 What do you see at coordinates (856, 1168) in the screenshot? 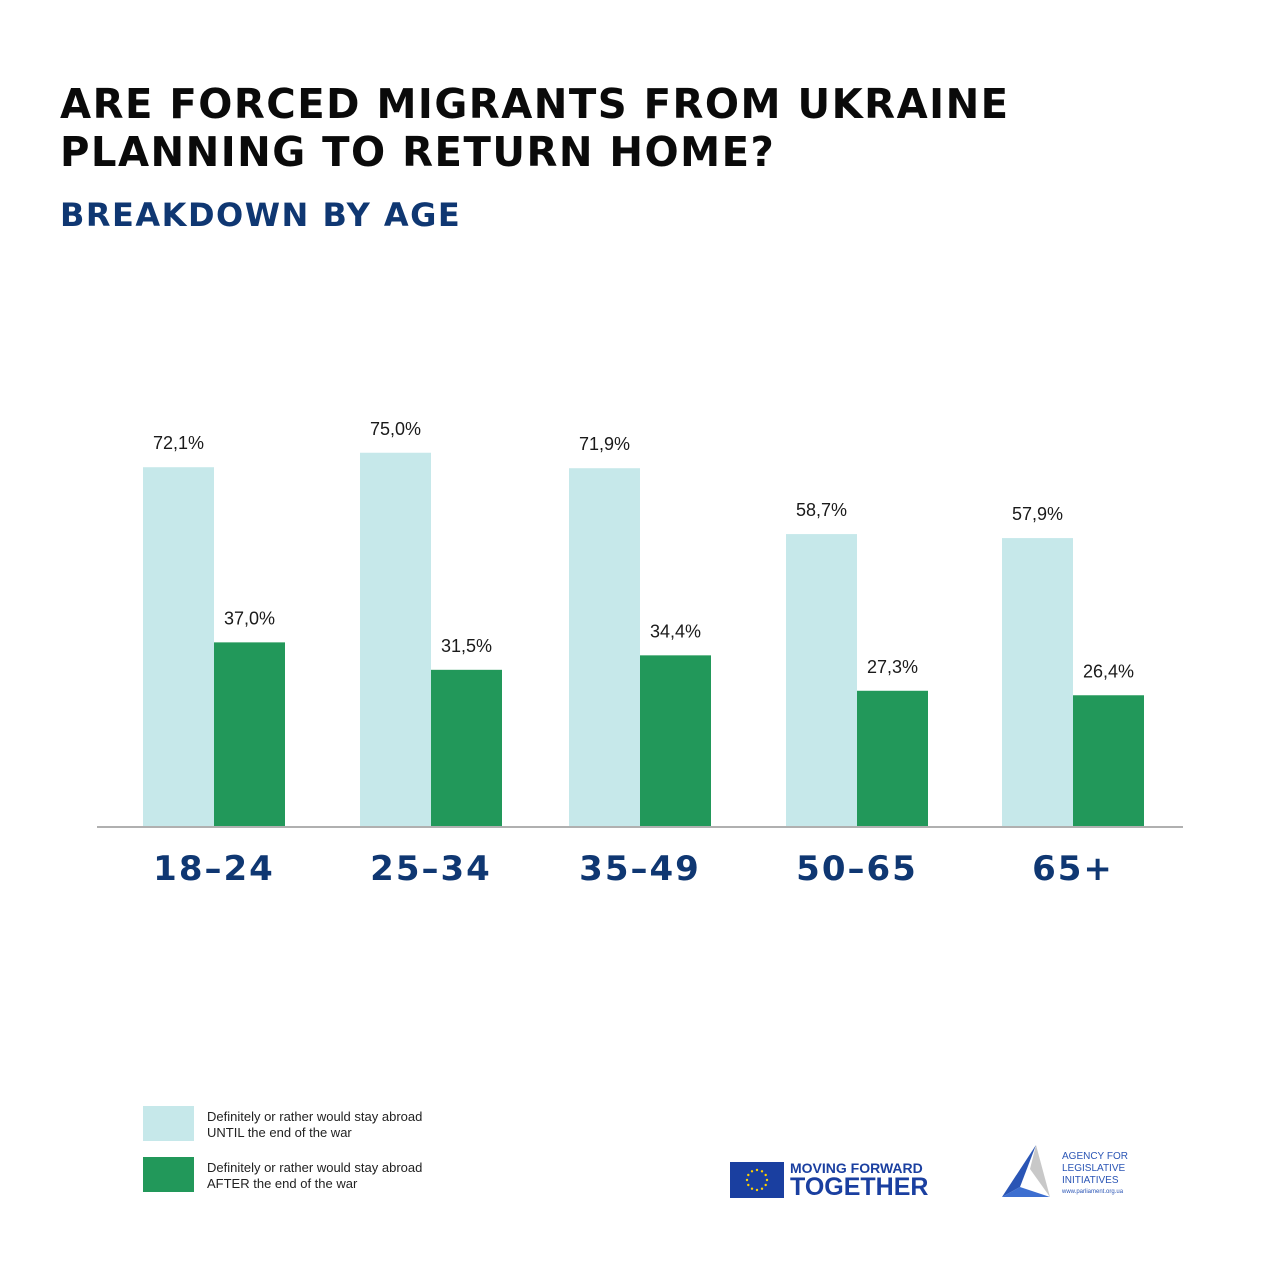
I see `eu-slogan-line1: MOVING FORWARD` at bounding box center [856, 1168].